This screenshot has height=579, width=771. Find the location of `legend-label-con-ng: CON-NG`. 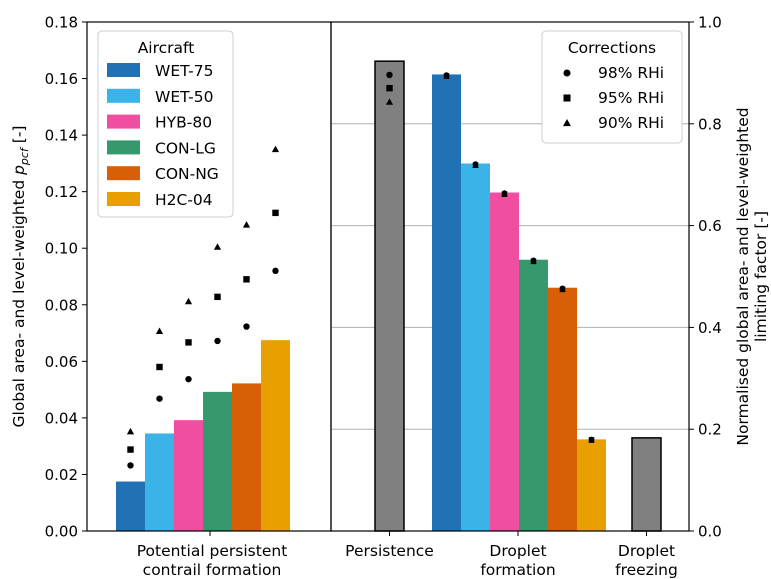

legend-label-con-ng: CON-NG is located at coordinates (187, 174).